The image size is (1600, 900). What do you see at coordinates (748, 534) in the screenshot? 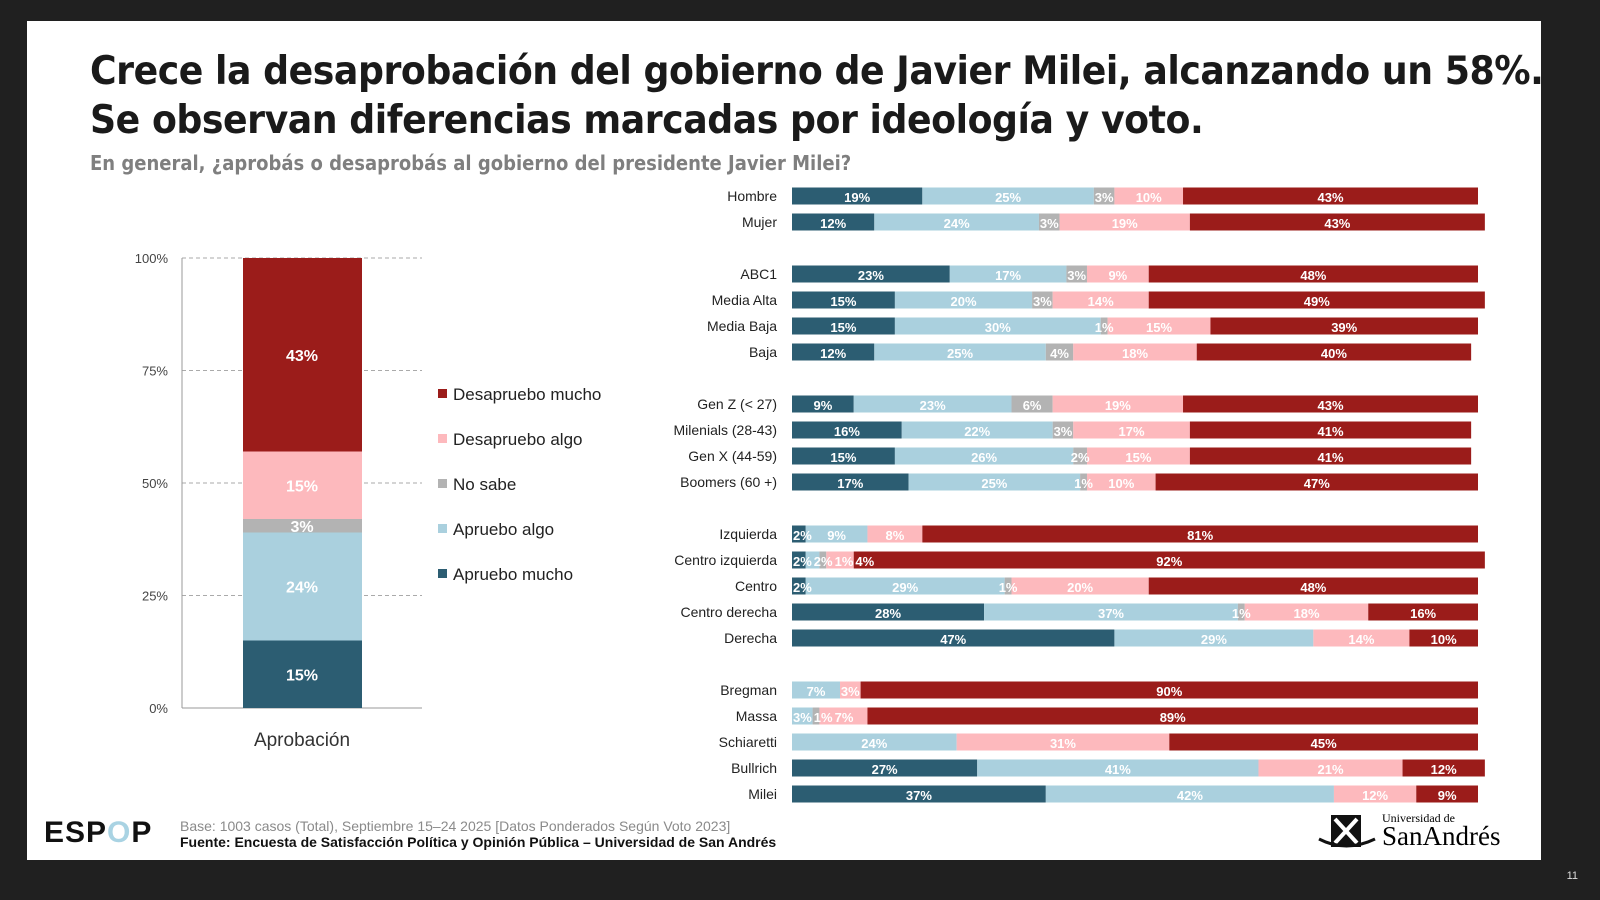
I see `row-label: Izquierda` at bounding box center [748, 534].